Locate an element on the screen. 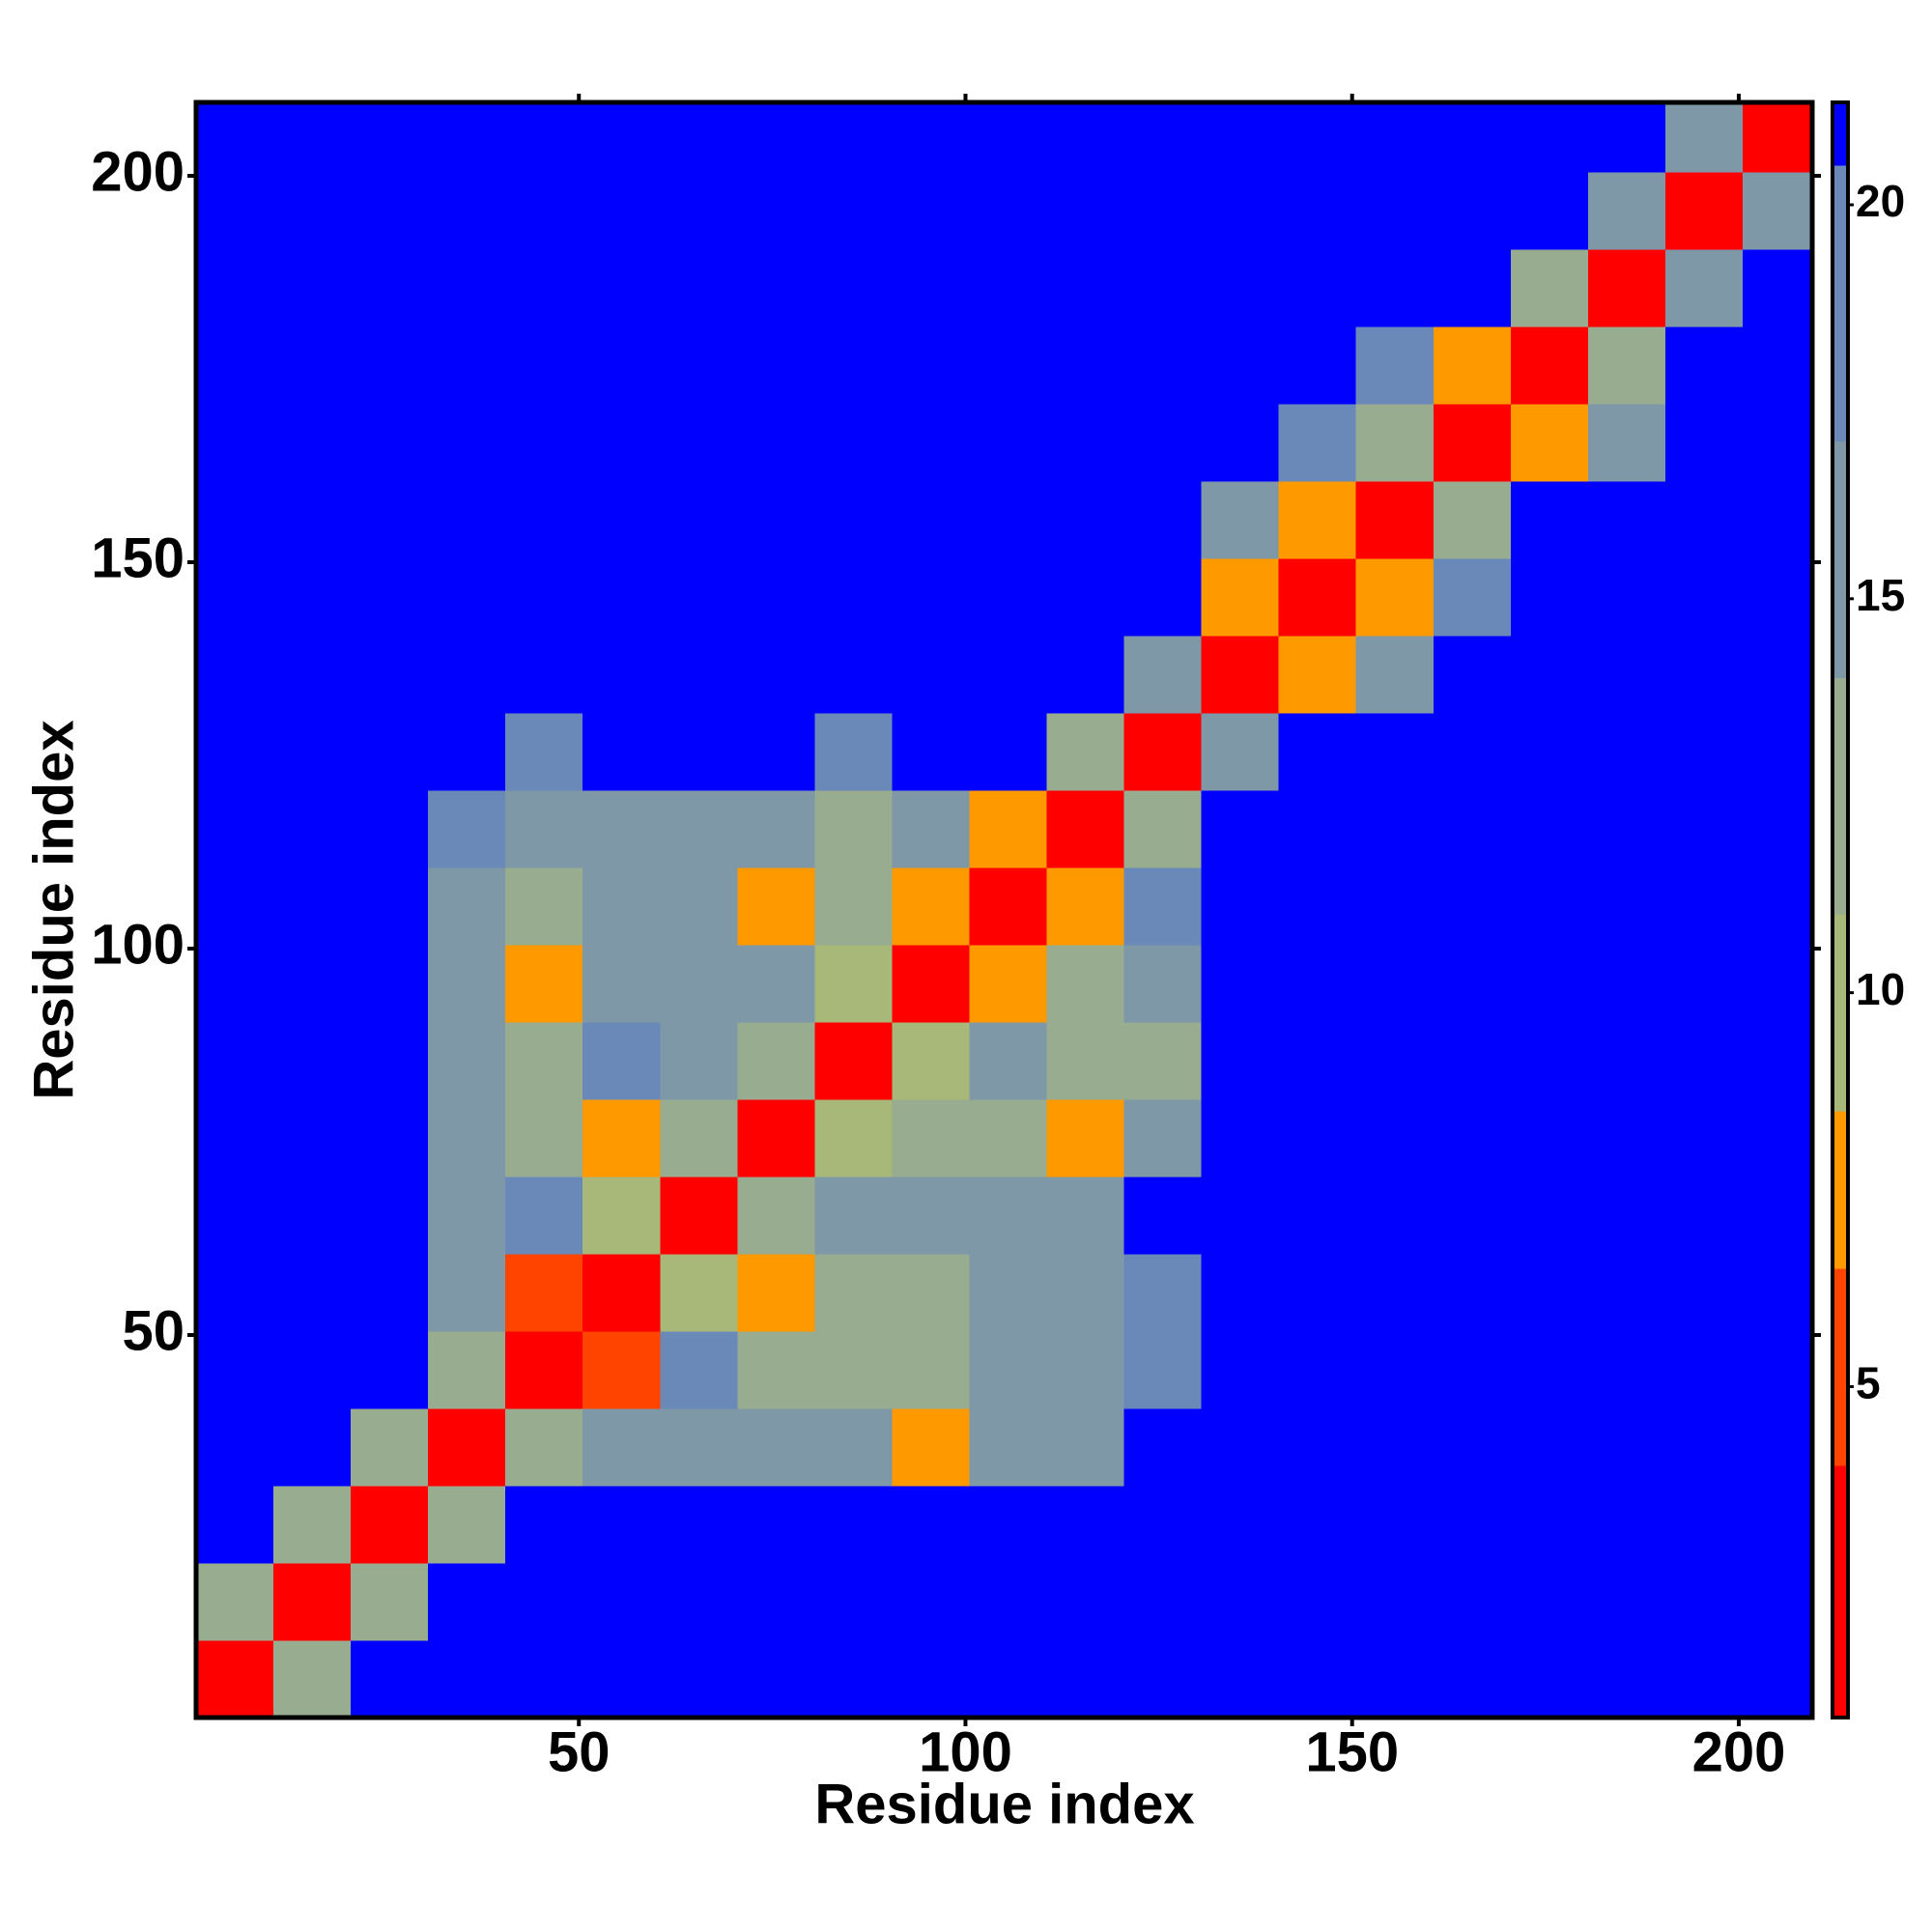 The width and height of the screenshot is (1932, 1932). y-tick-label: 100 is located at coordinates (138, 944).